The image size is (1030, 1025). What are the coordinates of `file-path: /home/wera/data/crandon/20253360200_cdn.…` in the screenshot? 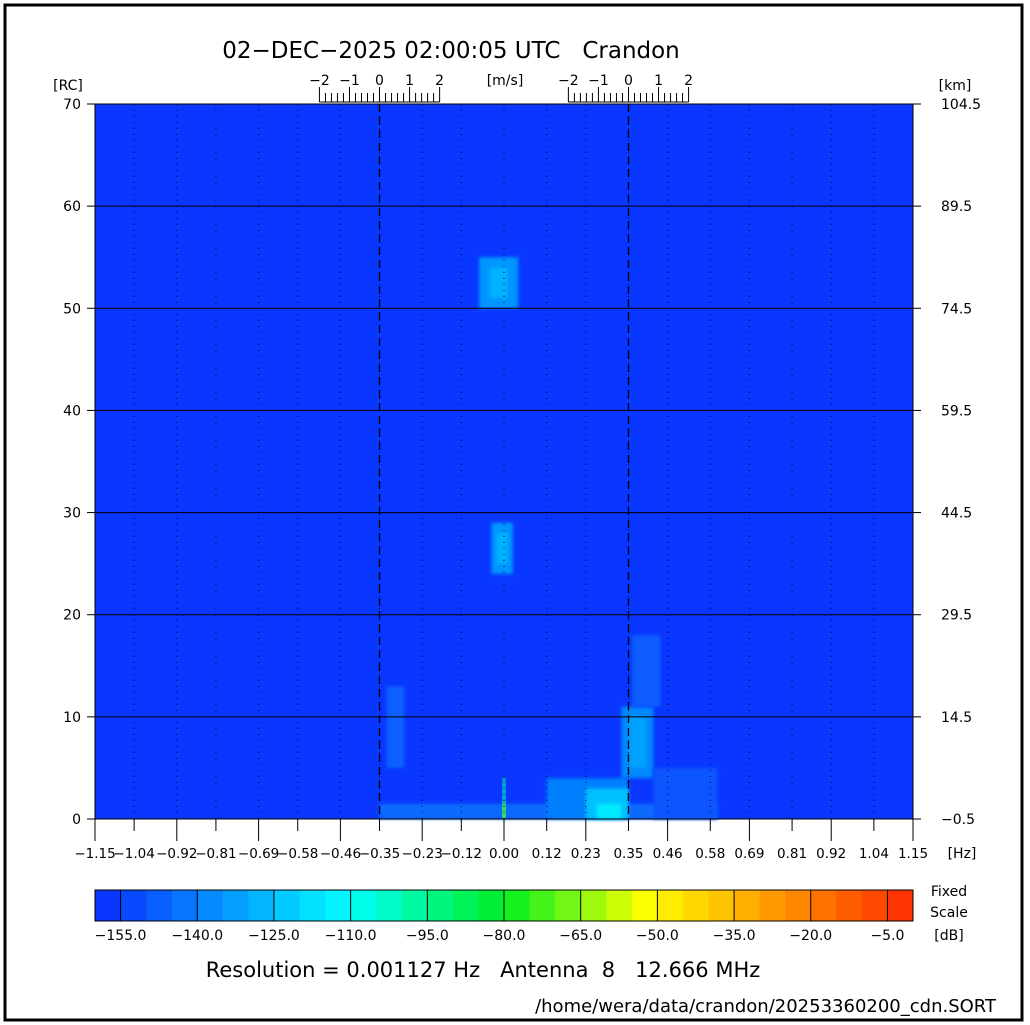 It's located at (766, 1006).